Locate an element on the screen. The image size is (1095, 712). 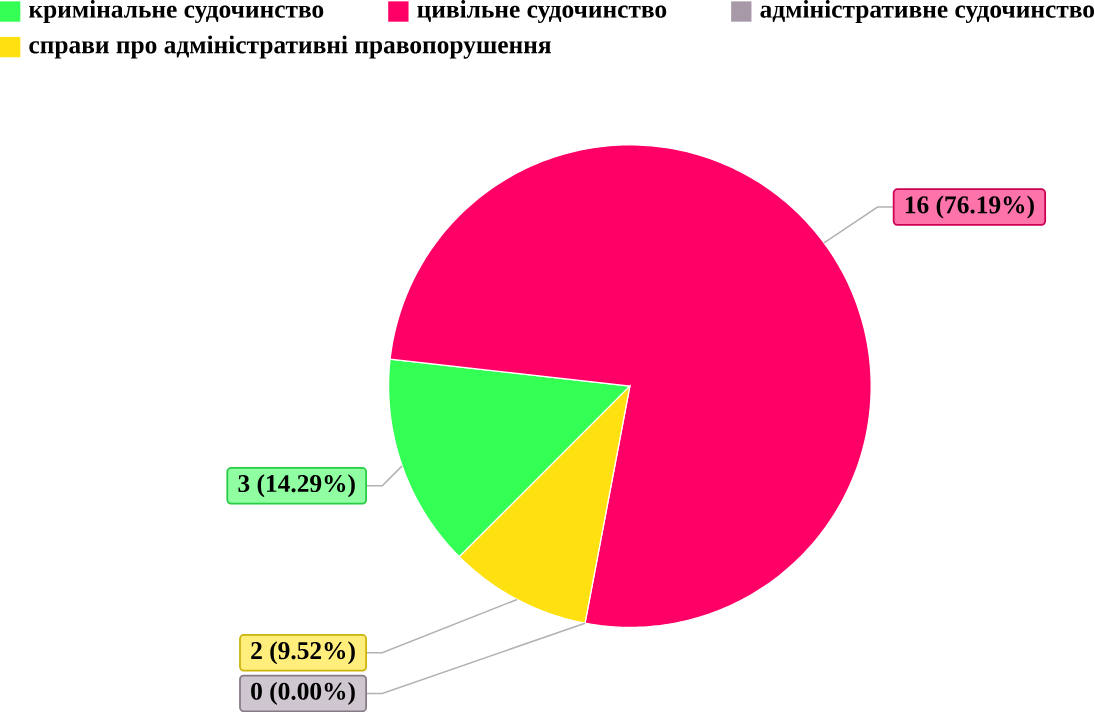
text: 0 (0.00%) is located at coordinates (303, 693).